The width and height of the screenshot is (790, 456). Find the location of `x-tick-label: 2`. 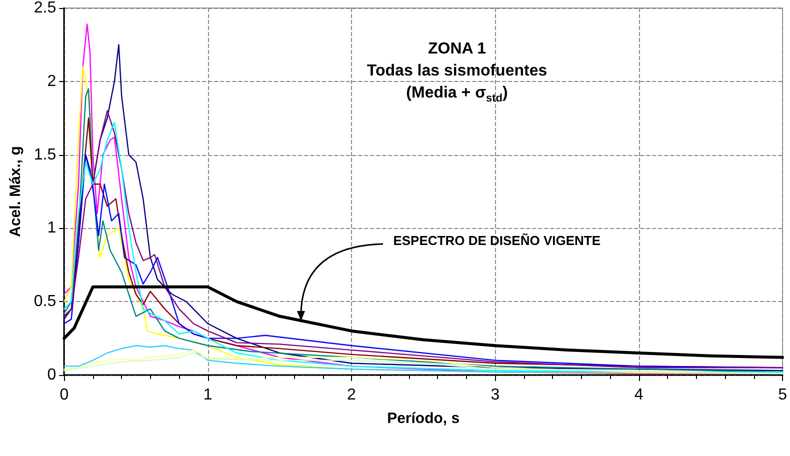

x-tick-label: 2 is located at coordinates (351, 395).